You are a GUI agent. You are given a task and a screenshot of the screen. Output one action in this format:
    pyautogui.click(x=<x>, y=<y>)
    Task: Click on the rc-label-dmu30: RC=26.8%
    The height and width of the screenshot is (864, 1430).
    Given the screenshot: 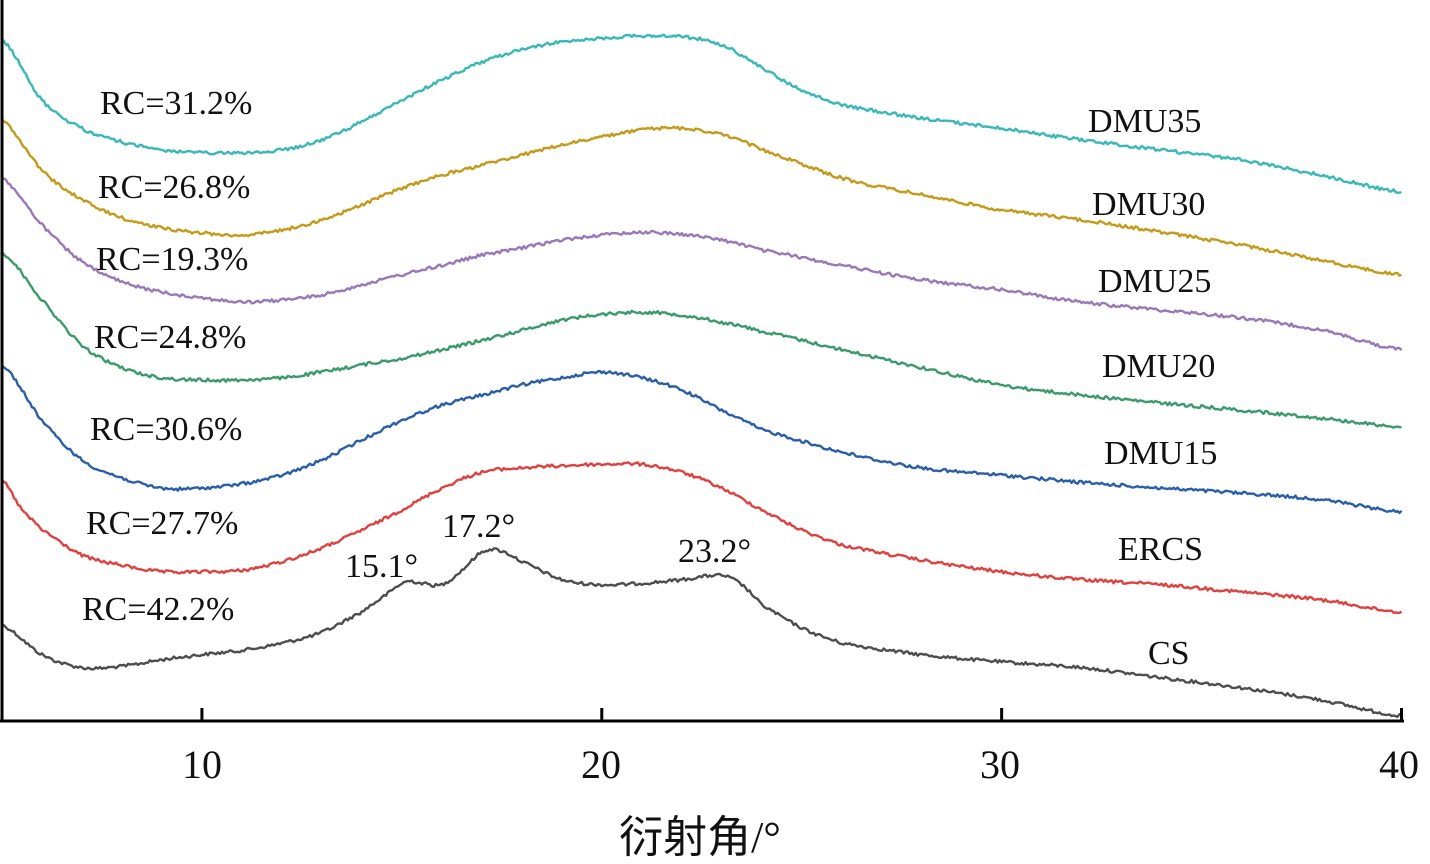 What is the action you would take?
    pyautogui.click(x=174, y=187)
    